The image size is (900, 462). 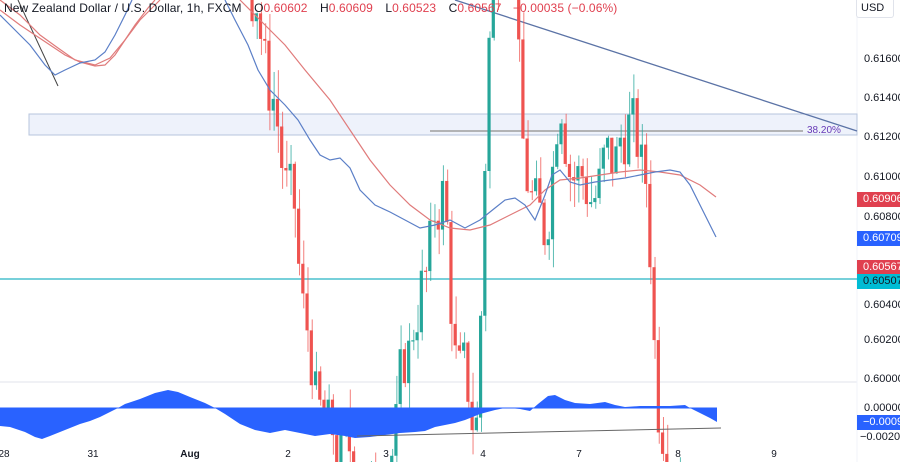 What do you see at coordinates (882, 340) in the screenshot?
I see `price-tick: 0.60200` at bounding box center [882, 340].